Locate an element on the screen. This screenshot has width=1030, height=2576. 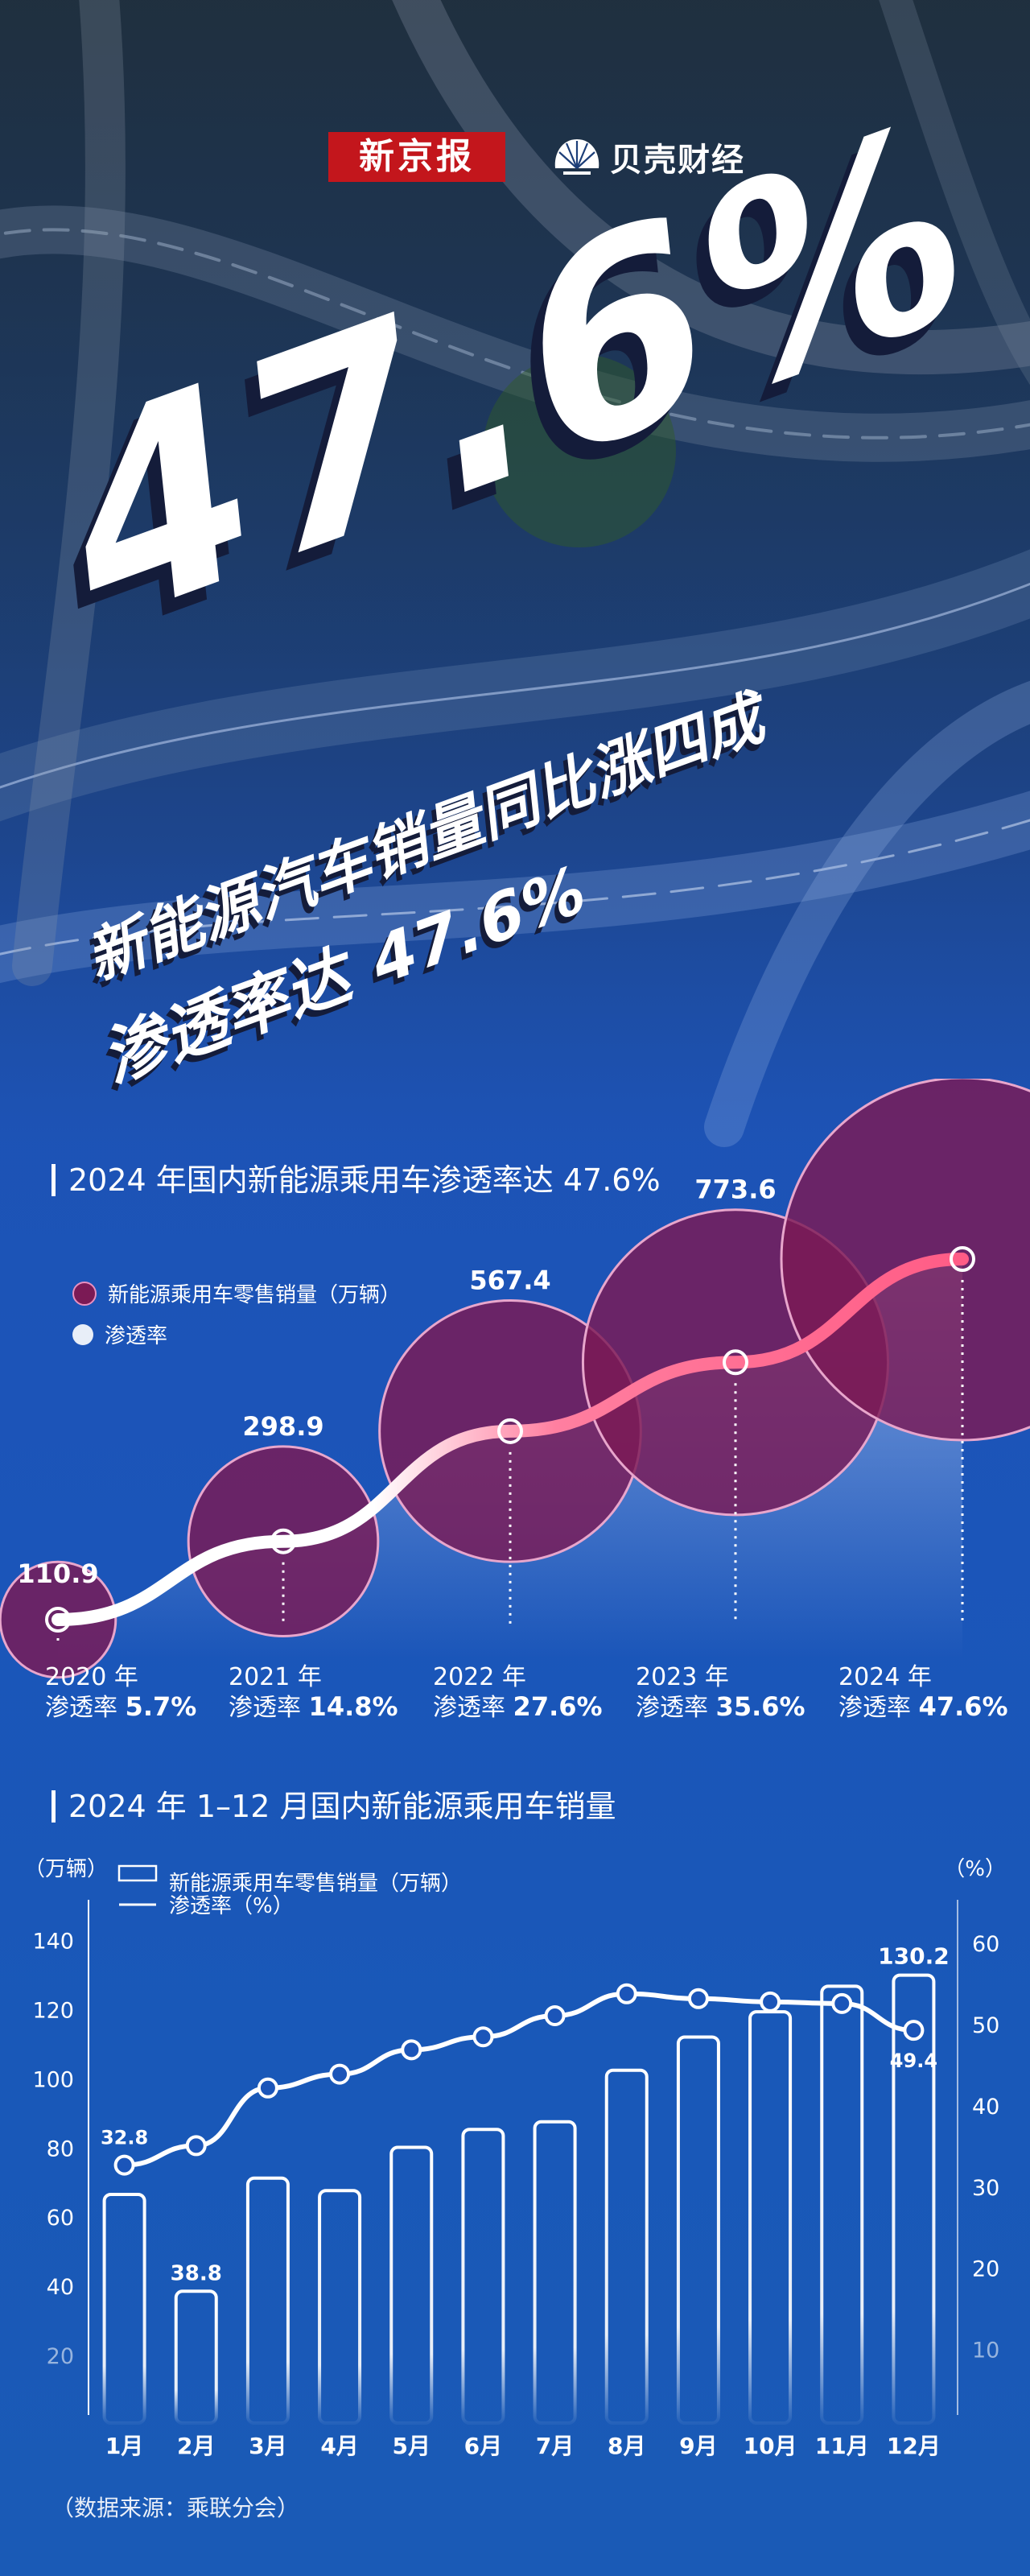
year-text: 2024 年 is located at coordinates (885, 1677).